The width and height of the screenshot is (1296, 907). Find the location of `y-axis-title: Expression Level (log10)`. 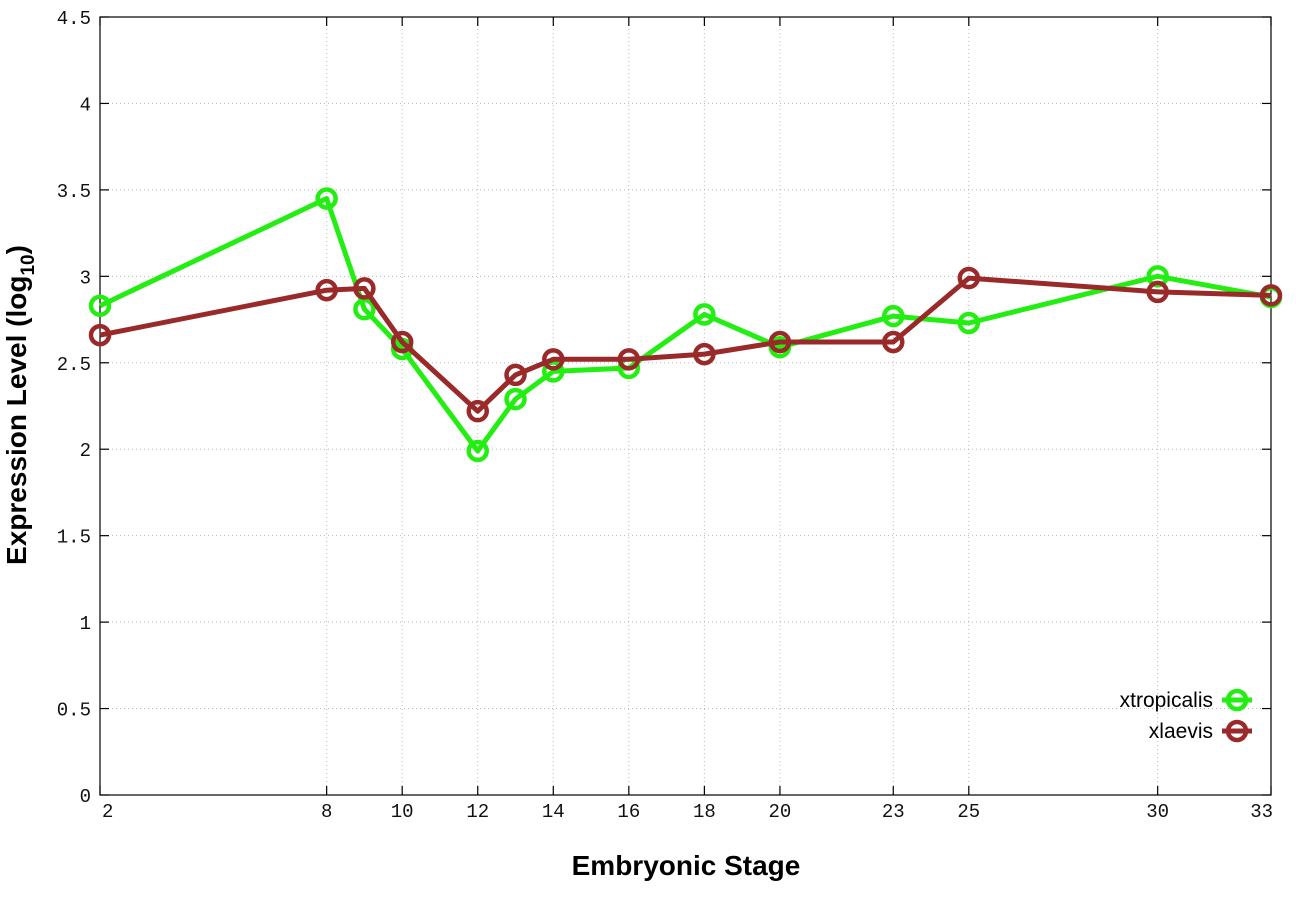

y-axis-title: Expression Level (log10) is located at coordinates (20, 405).